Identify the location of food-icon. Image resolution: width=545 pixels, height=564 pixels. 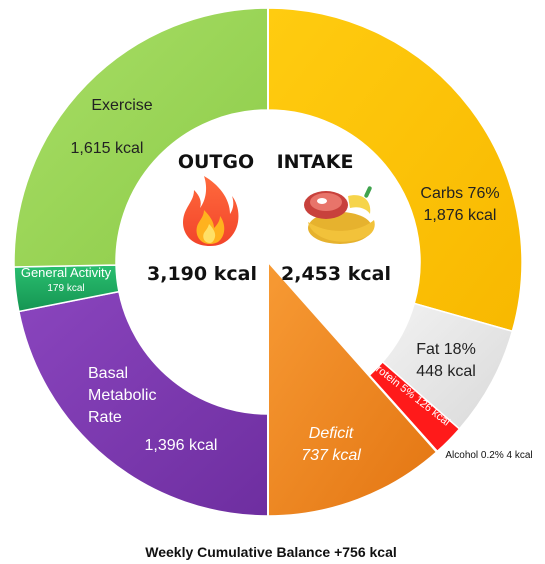
(339, 215).